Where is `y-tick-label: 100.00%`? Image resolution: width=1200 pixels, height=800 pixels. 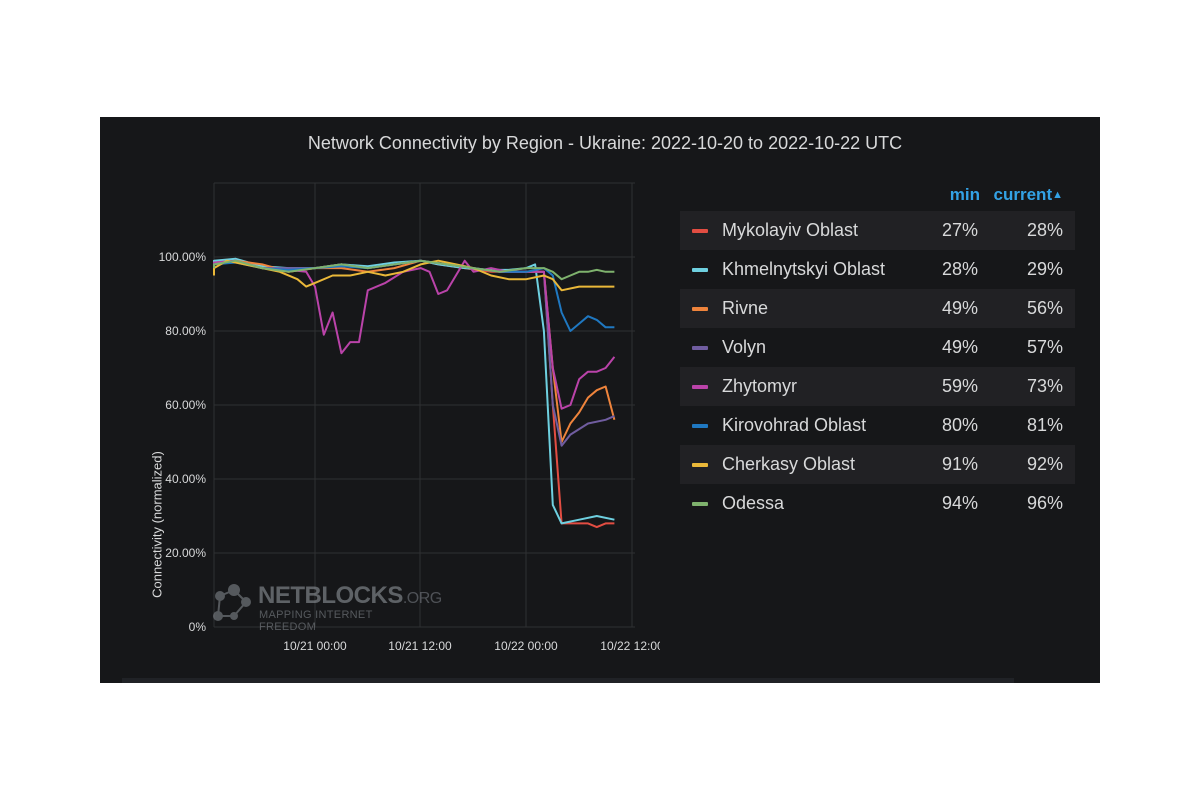
y-tick-label: 100.00% is located at coordinates (183, 257).